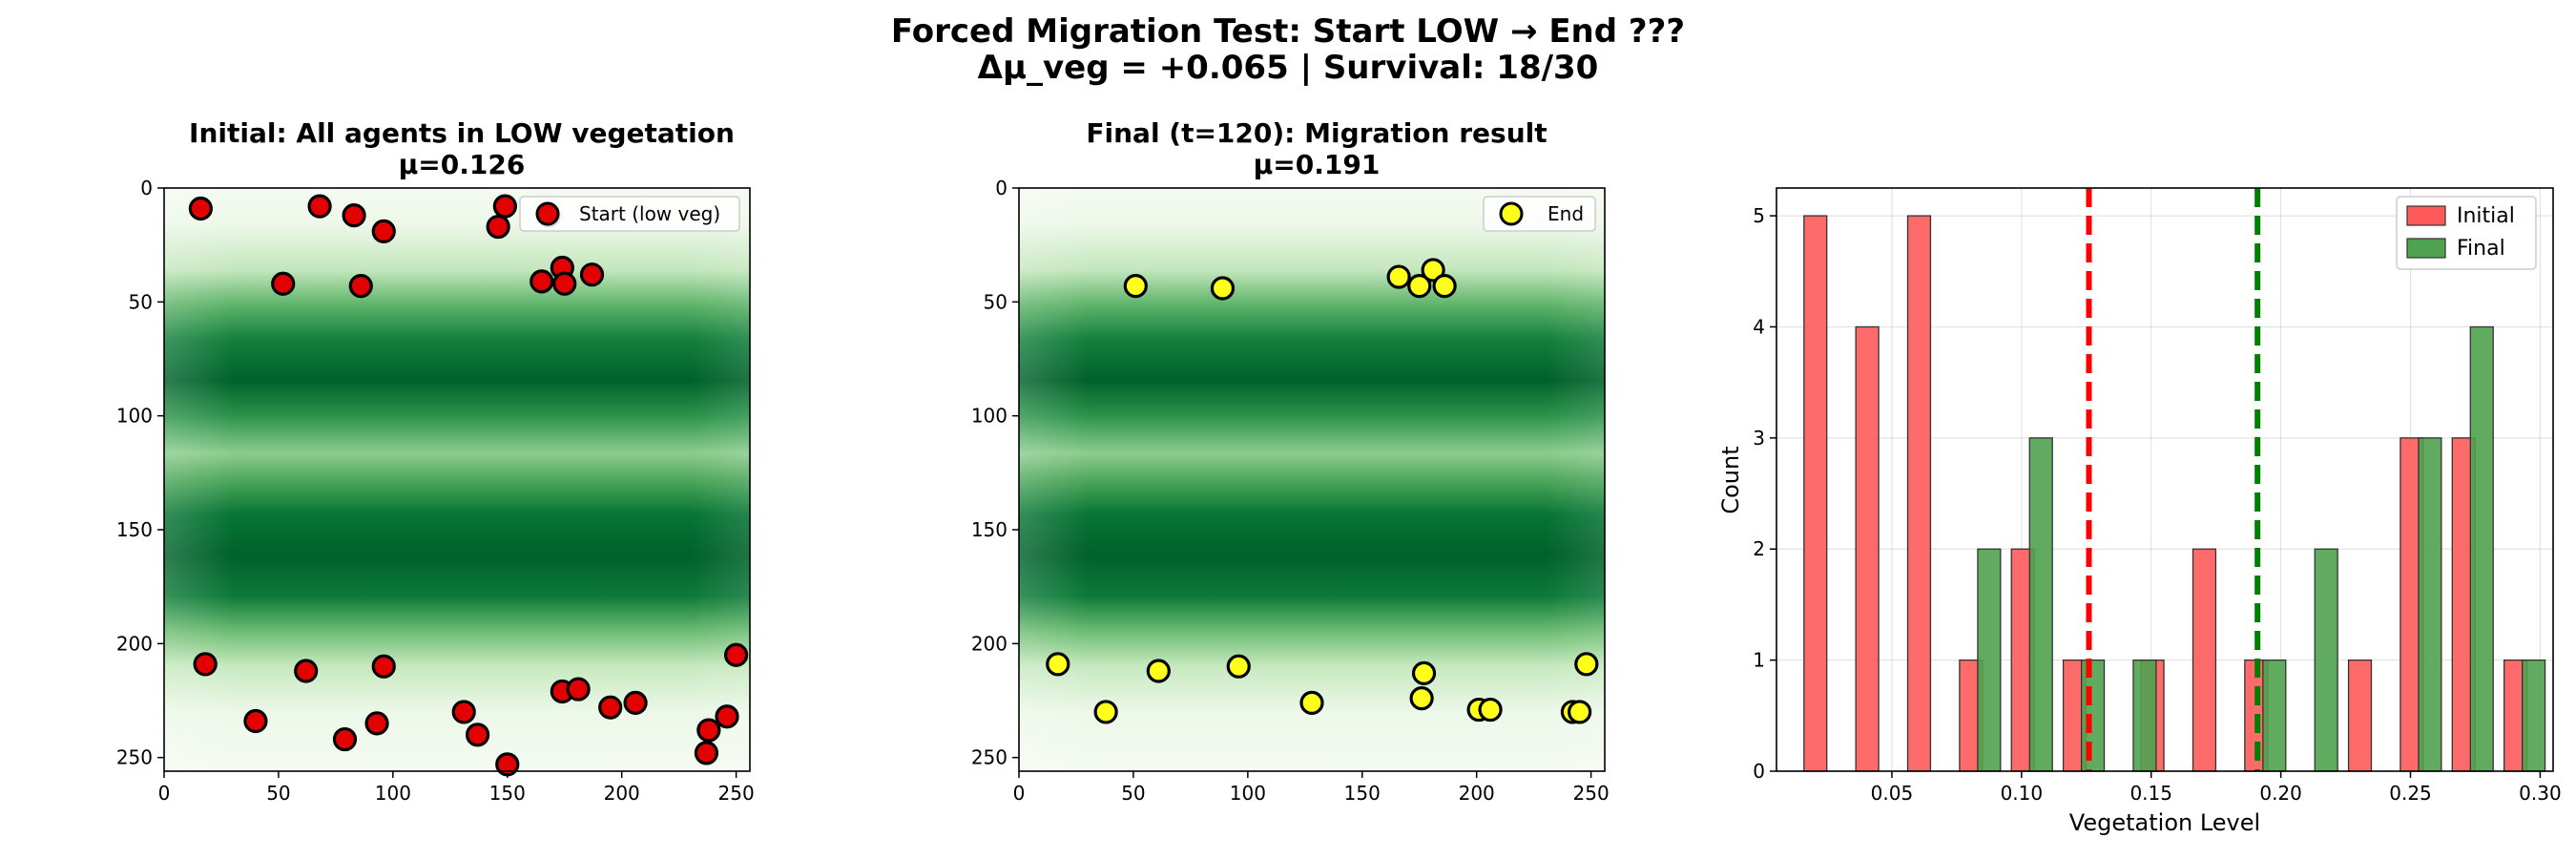  Describe the element at coordinates (1759, 771) in the screenshot. I see `histogram-ytick-label: 0` at that location.